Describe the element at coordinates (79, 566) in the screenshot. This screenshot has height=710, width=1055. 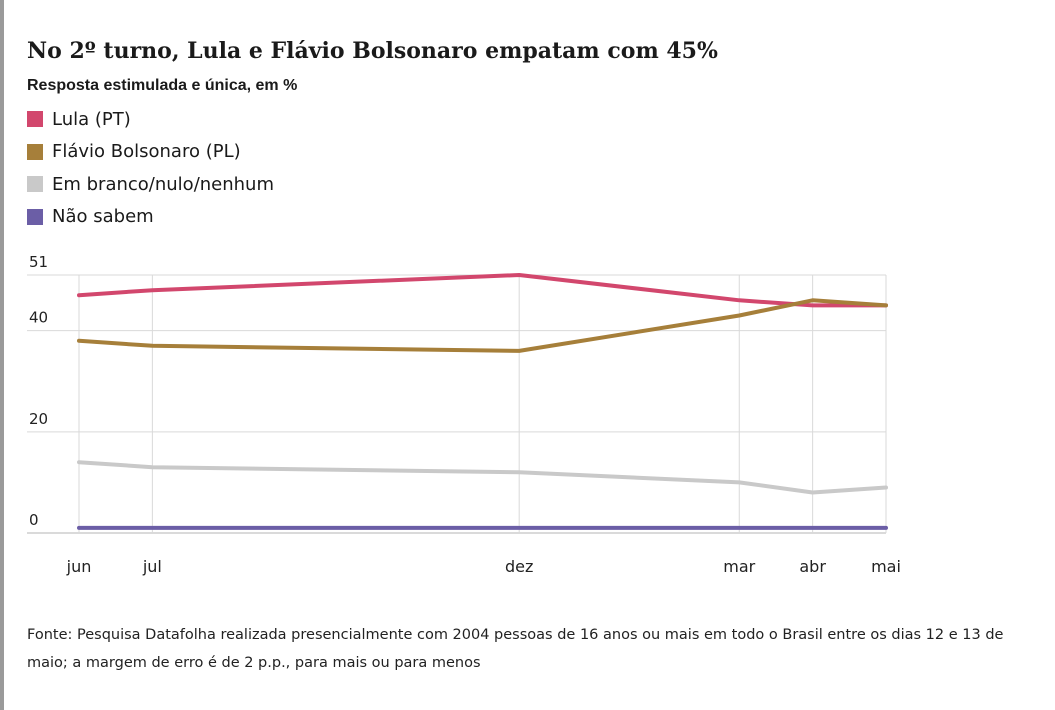
I see `x-tick-label: jun` at that location.